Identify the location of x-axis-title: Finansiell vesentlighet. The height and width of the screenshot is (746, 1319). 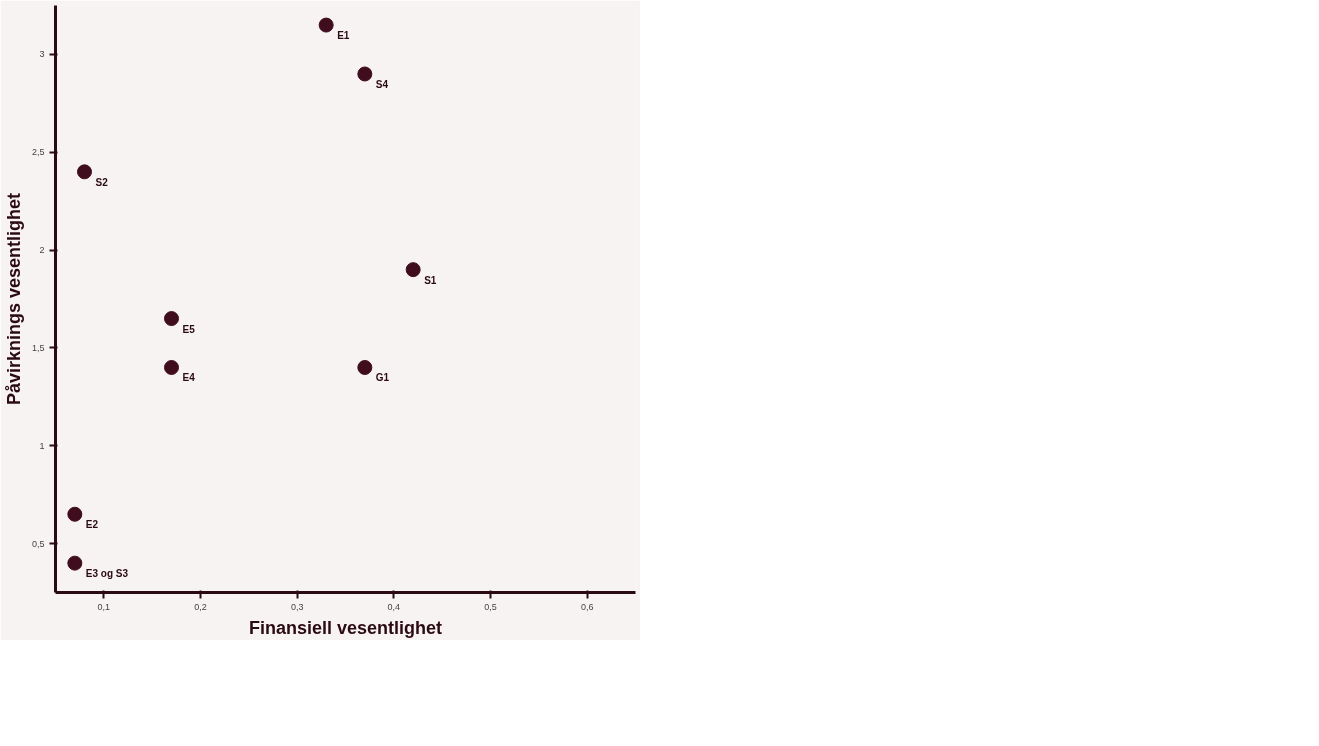
(345, 627).